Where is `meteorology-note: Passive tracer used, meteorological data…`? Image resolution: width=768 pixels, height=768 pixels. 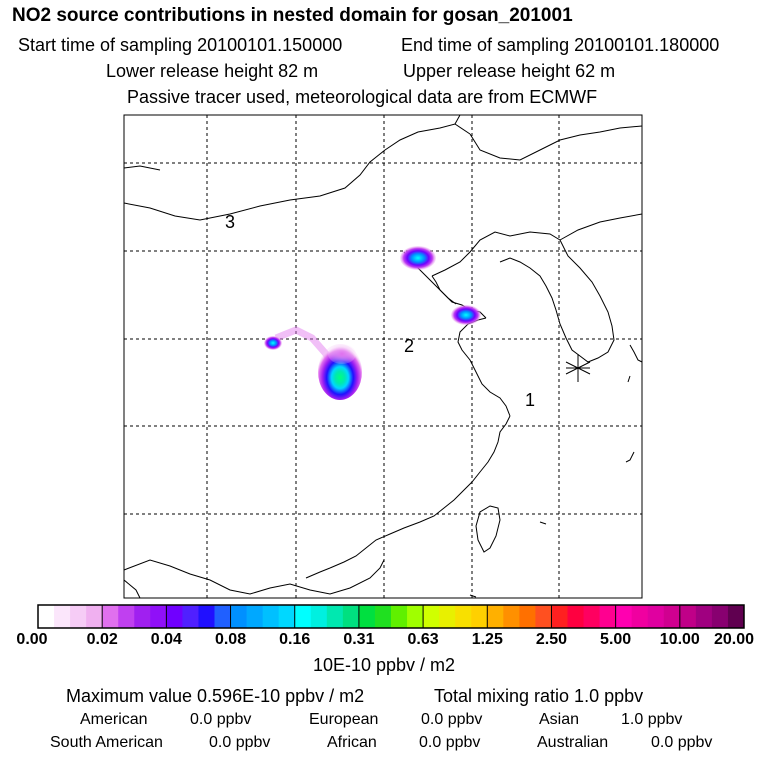
meteorology-note: Passive tracer used, meteorological data… is located at coordinates (362, 97).